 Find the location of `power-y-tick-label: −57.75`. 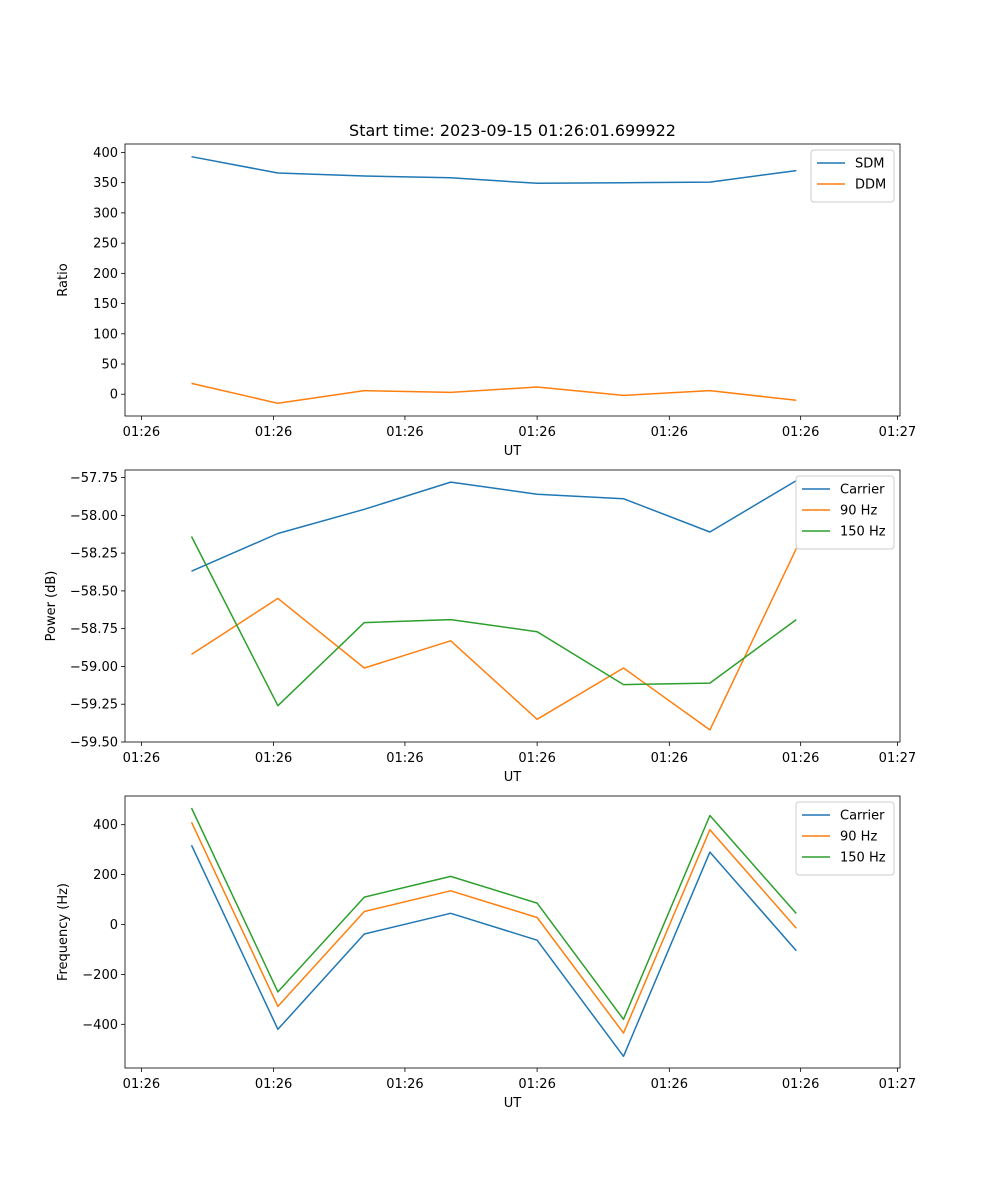

power-y-tick-label: −57.75 is located at coordinates (94, 478).